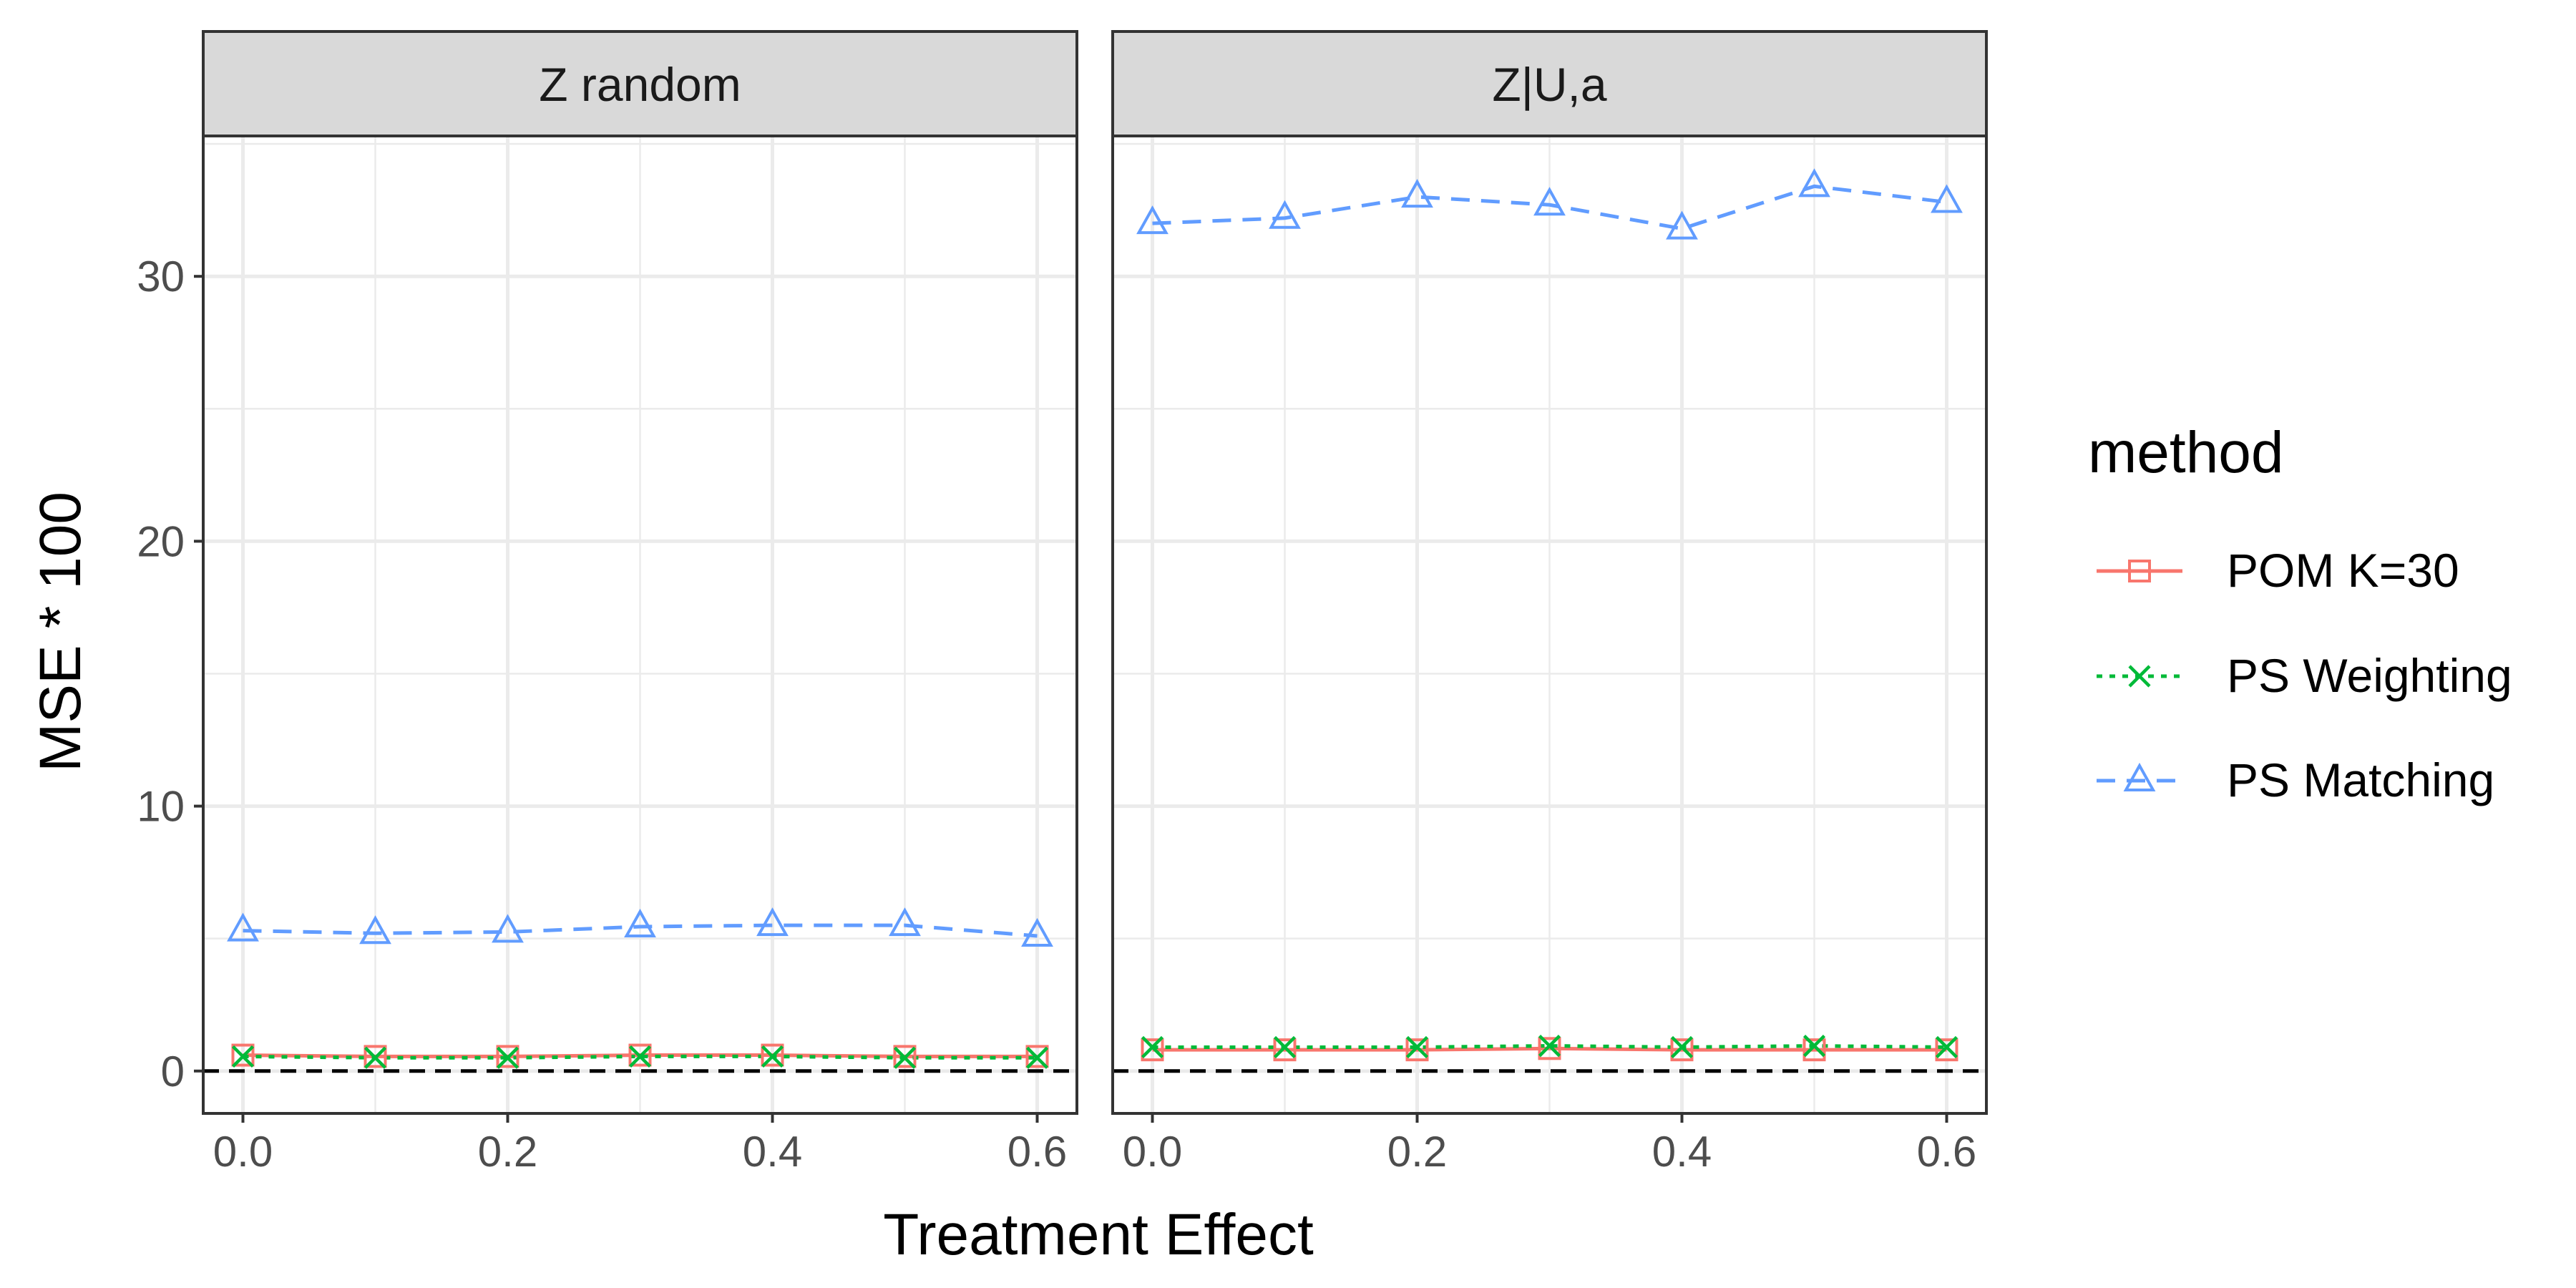 Image resolution: width=2576 pixels, height=1288 pixels. I want to click on y-tick-label: 10, so click(161, 807).